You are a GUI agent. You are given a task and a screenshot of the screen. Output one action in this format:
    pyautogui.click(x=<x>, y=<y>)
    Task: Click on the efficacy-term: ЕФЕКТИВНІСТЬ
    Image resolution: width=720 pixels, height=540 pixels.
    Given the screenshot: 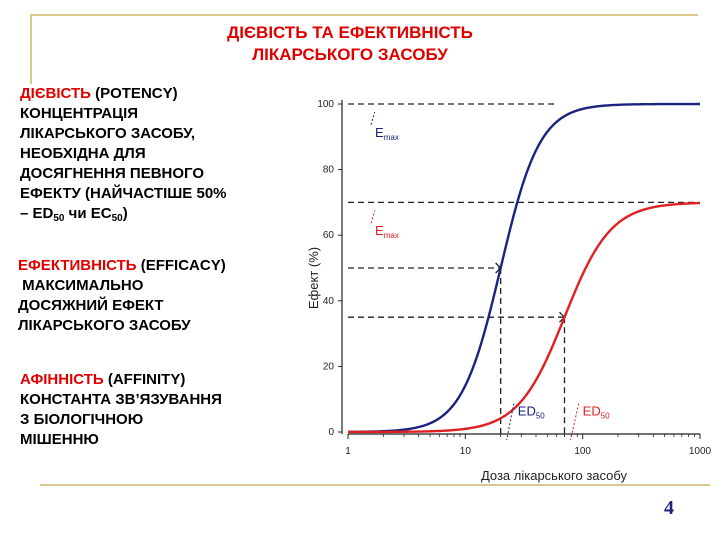 What is the action you would take?
    pyautogui.click(x=77, y=265)
    